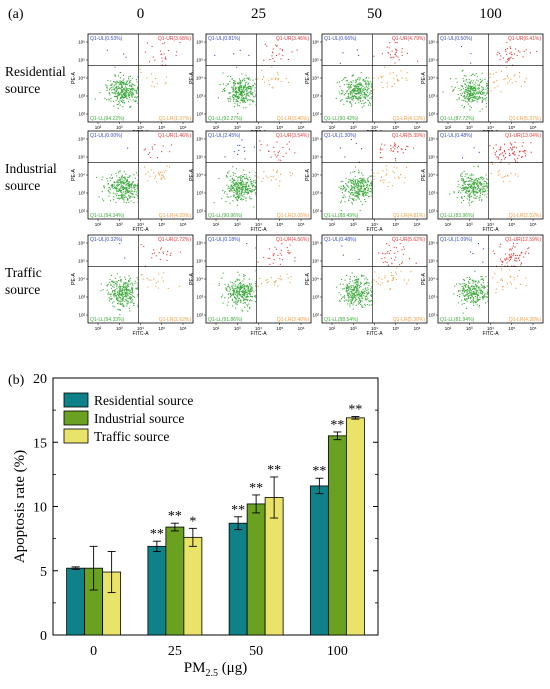 This screenshot has width=550, height=689. What do you see at coordinates (355, 410) in the screenshot?
I see `significance-marker: **` at bounding box center [355, 410].